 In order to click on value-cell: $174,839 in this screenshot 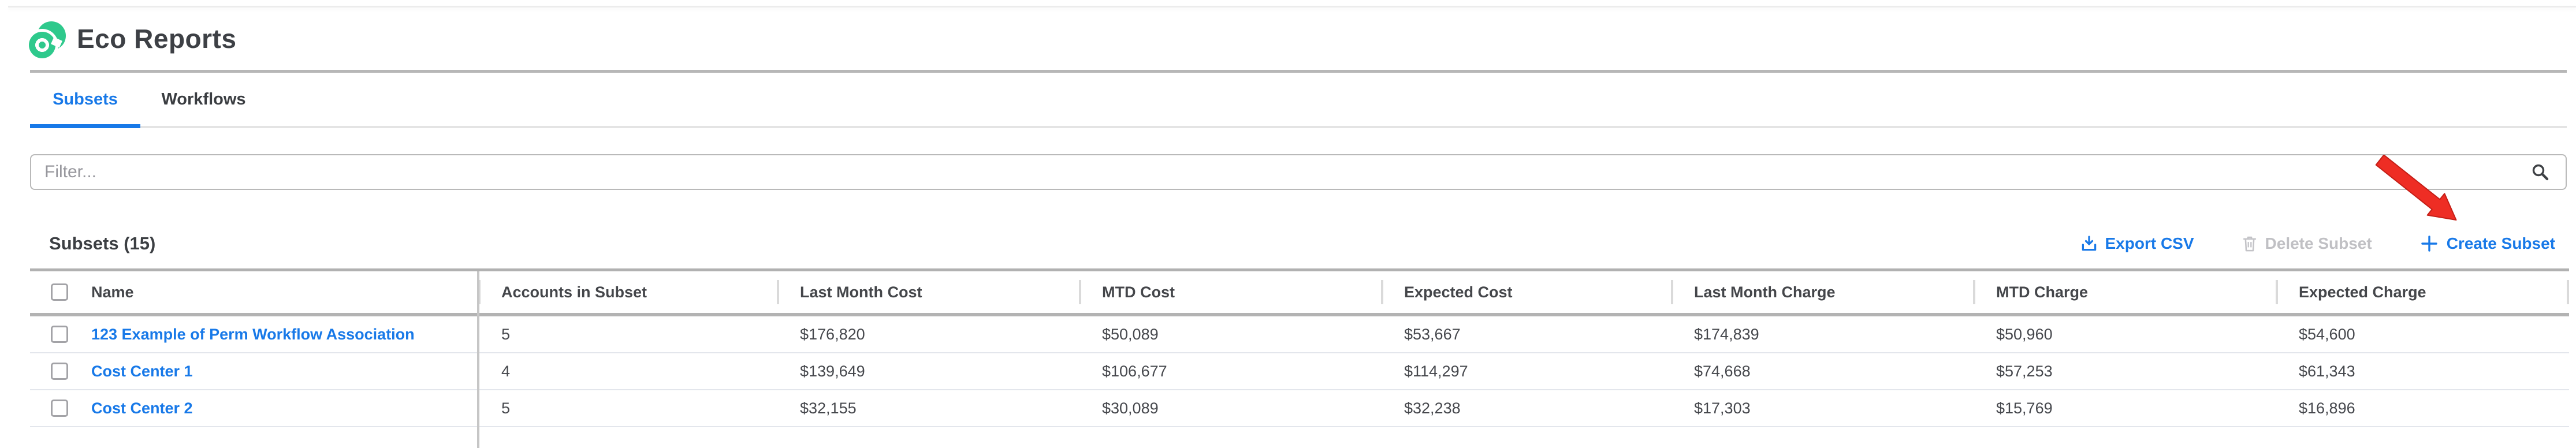, I will do `click(1727, 334)`.